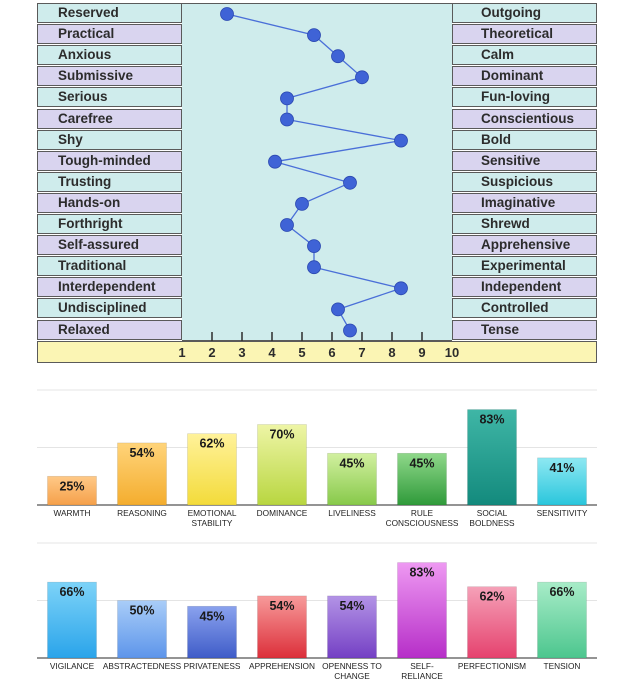  Describe the element at coordinates (109, 76) in the screenshot. I see `trait-left-label: Submissive` at that location.